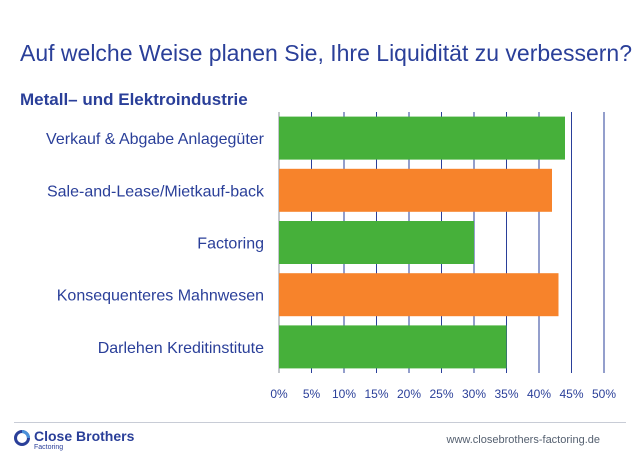 This screenshot has width=640, height=467. I want to click on chart-subtitle: Metall– und Elektroindustrie, so click(134, 99).